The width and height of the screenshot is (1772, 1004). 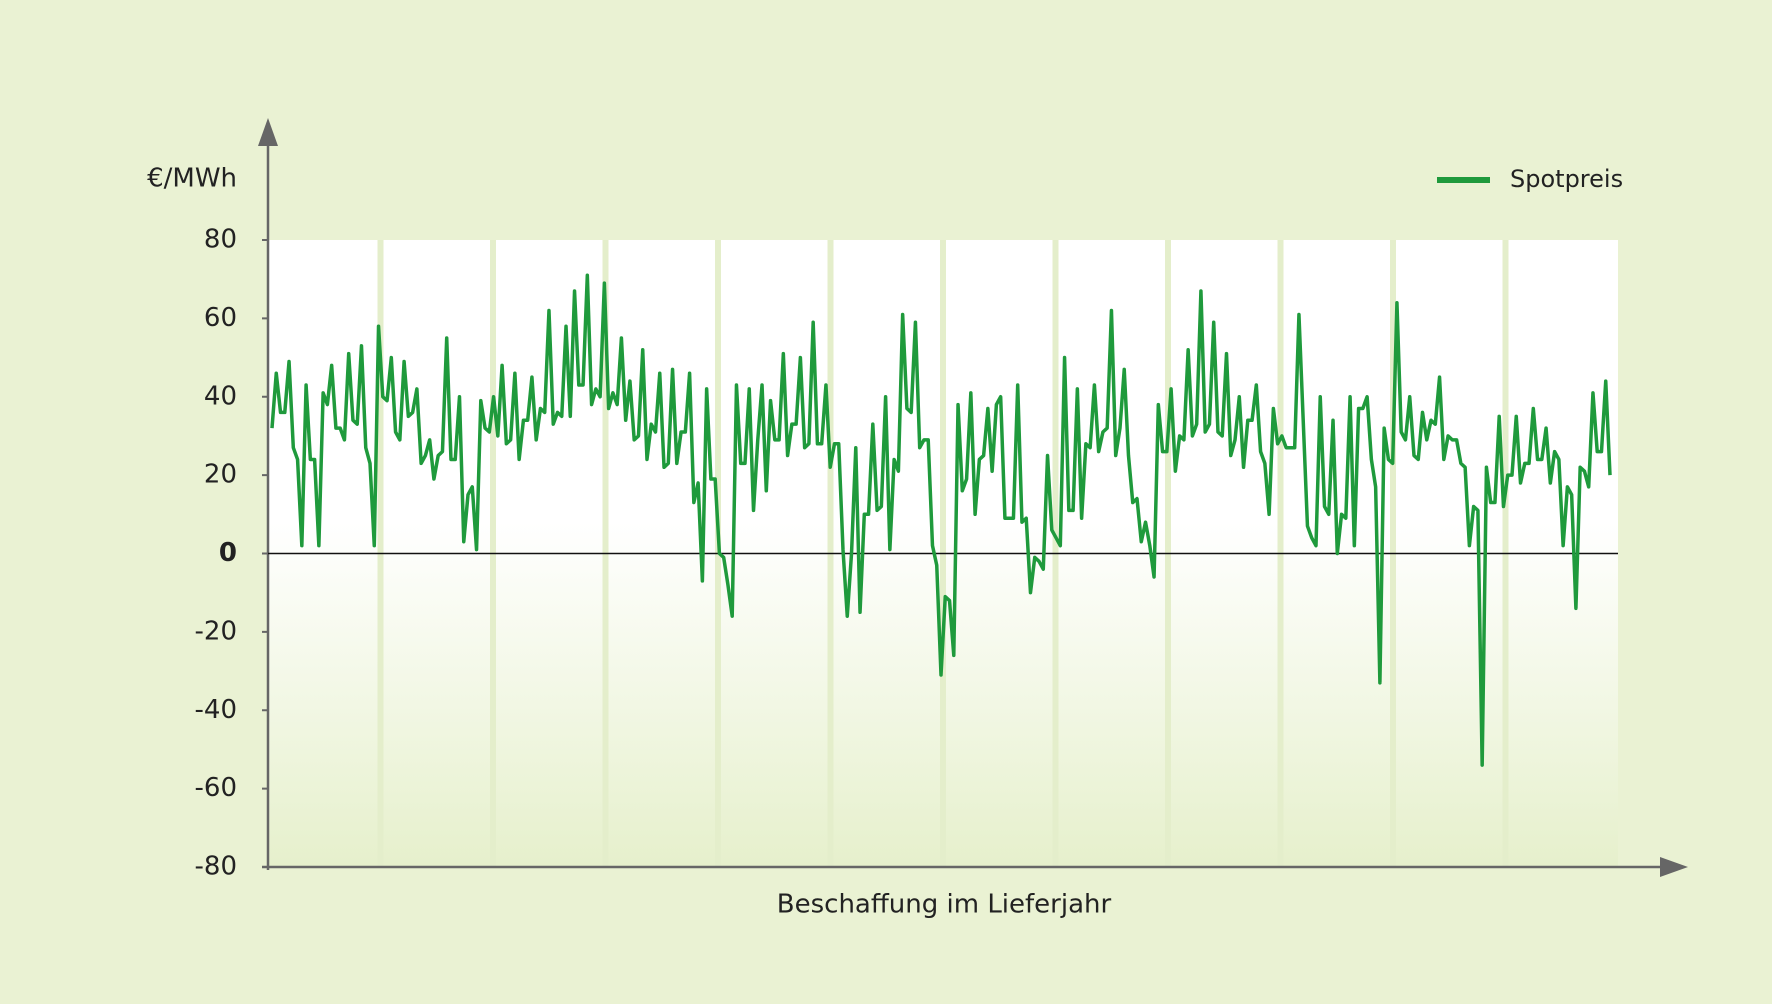 What do you see at coordinates (216, 867) in the screenshot?
I see `y-tick-label: -80` at bounding box center [216, 867].